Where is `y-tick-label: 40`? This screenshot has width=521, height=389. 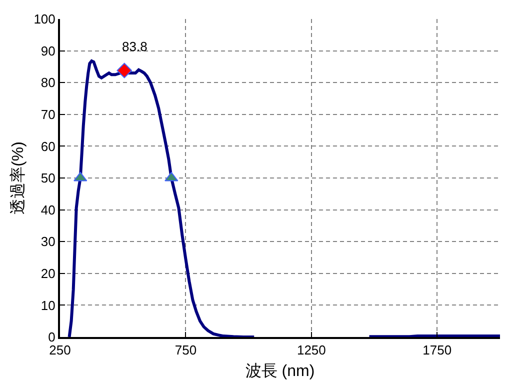
y-tick-label: 40 is located at coordinates (48, 210).